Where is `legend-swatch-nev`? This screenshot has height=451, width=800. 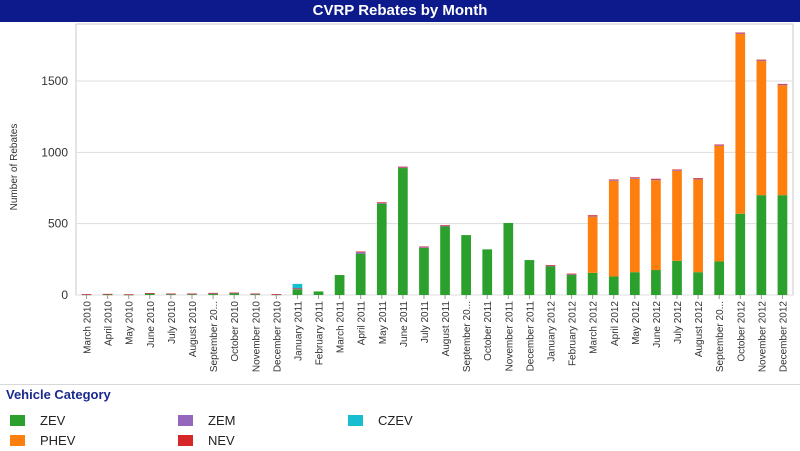 legend-swatch-nev is located at coordinates (185, 440).